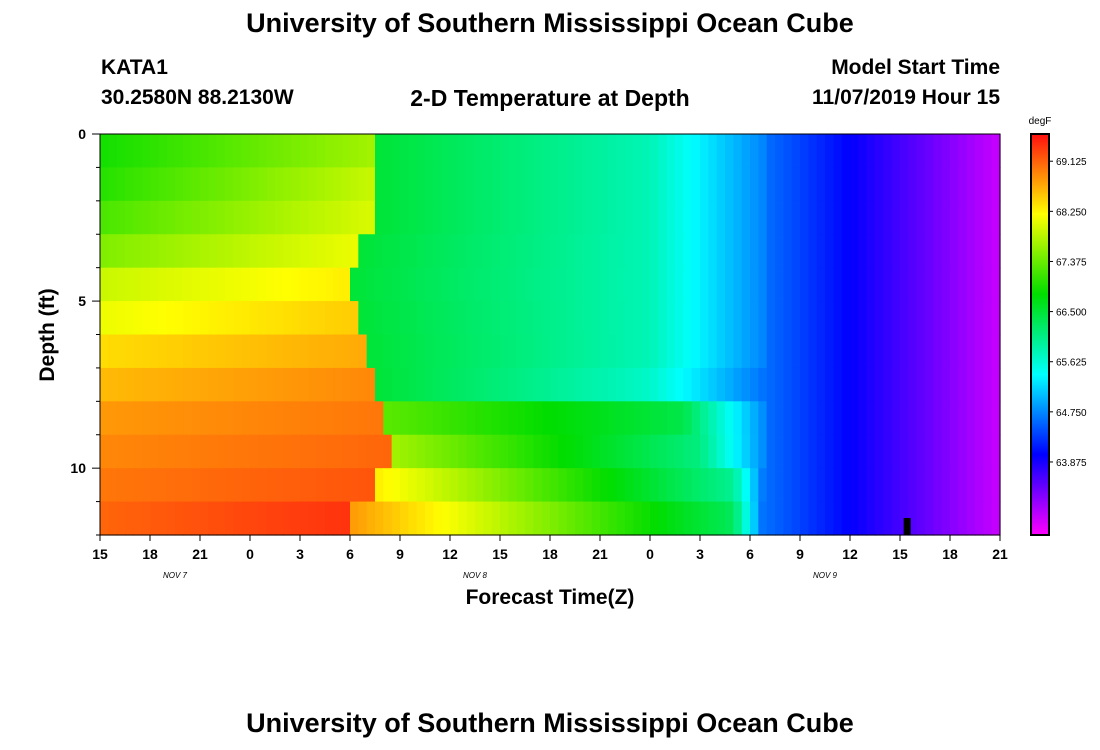 This screenshot has width=1100, height=750. I want to click on x-tick-label: 21, so click(200, 554).